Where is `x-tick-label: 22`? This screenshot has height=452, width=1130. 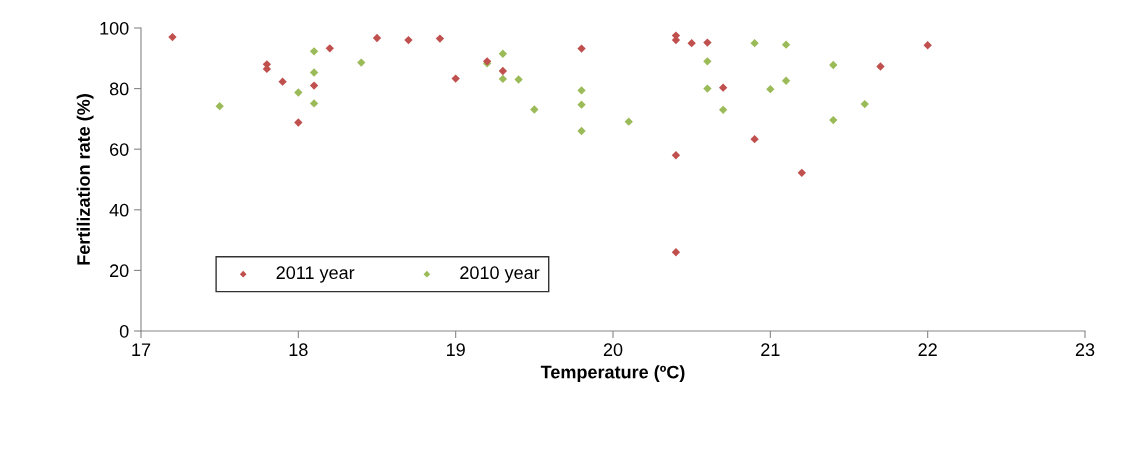 x-tick-label: 22 is located at coordinates (927, 349).